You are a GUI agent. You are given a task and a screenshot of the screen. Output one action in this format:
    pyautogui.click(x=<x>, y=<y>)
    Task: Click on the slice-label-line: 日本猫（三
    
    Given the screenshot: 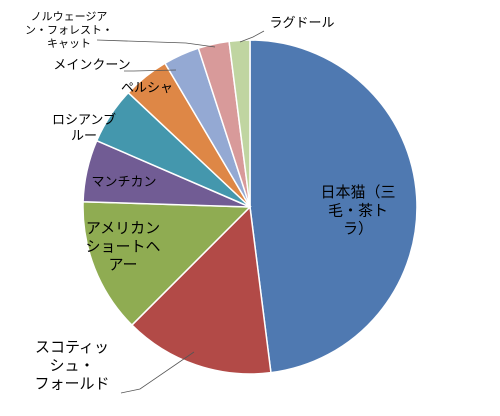 What is the action you would take?
    pyautogui.click(x=357, y=192)
    